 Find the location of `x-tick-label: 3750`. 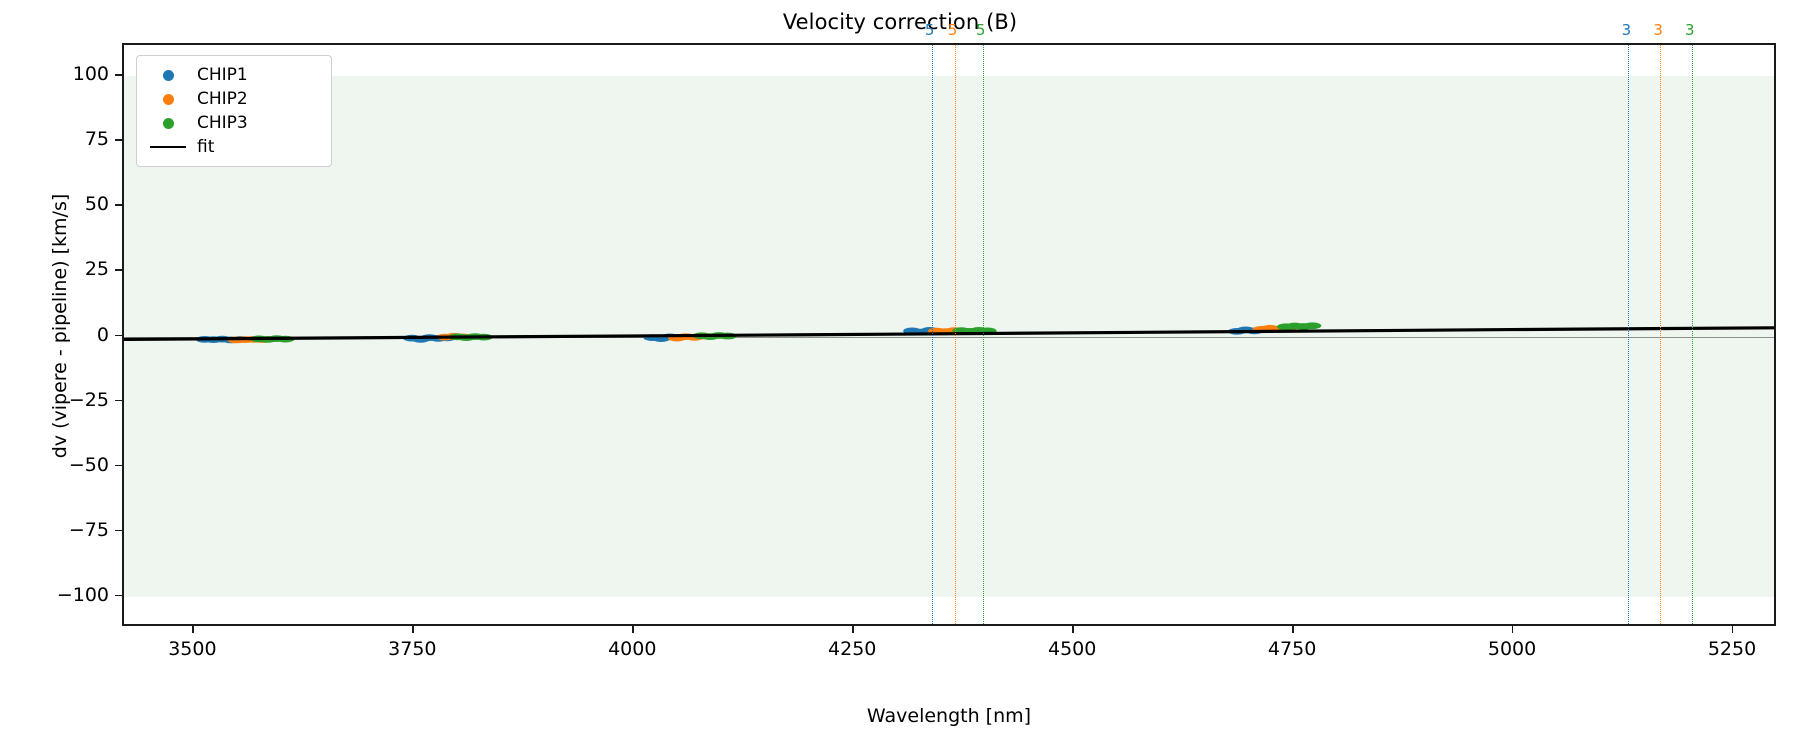

x-tick-label: 3750 is located at coordinates (412, 649).